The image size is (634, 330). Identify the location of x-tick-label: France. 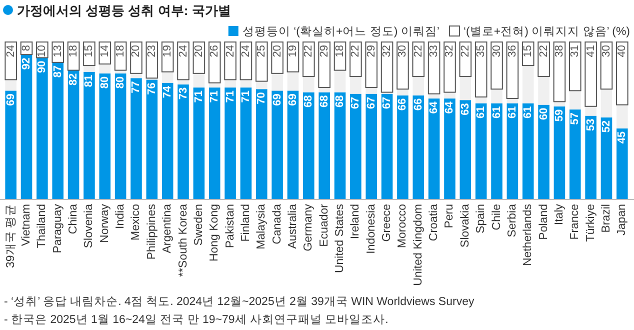
(575, 222).